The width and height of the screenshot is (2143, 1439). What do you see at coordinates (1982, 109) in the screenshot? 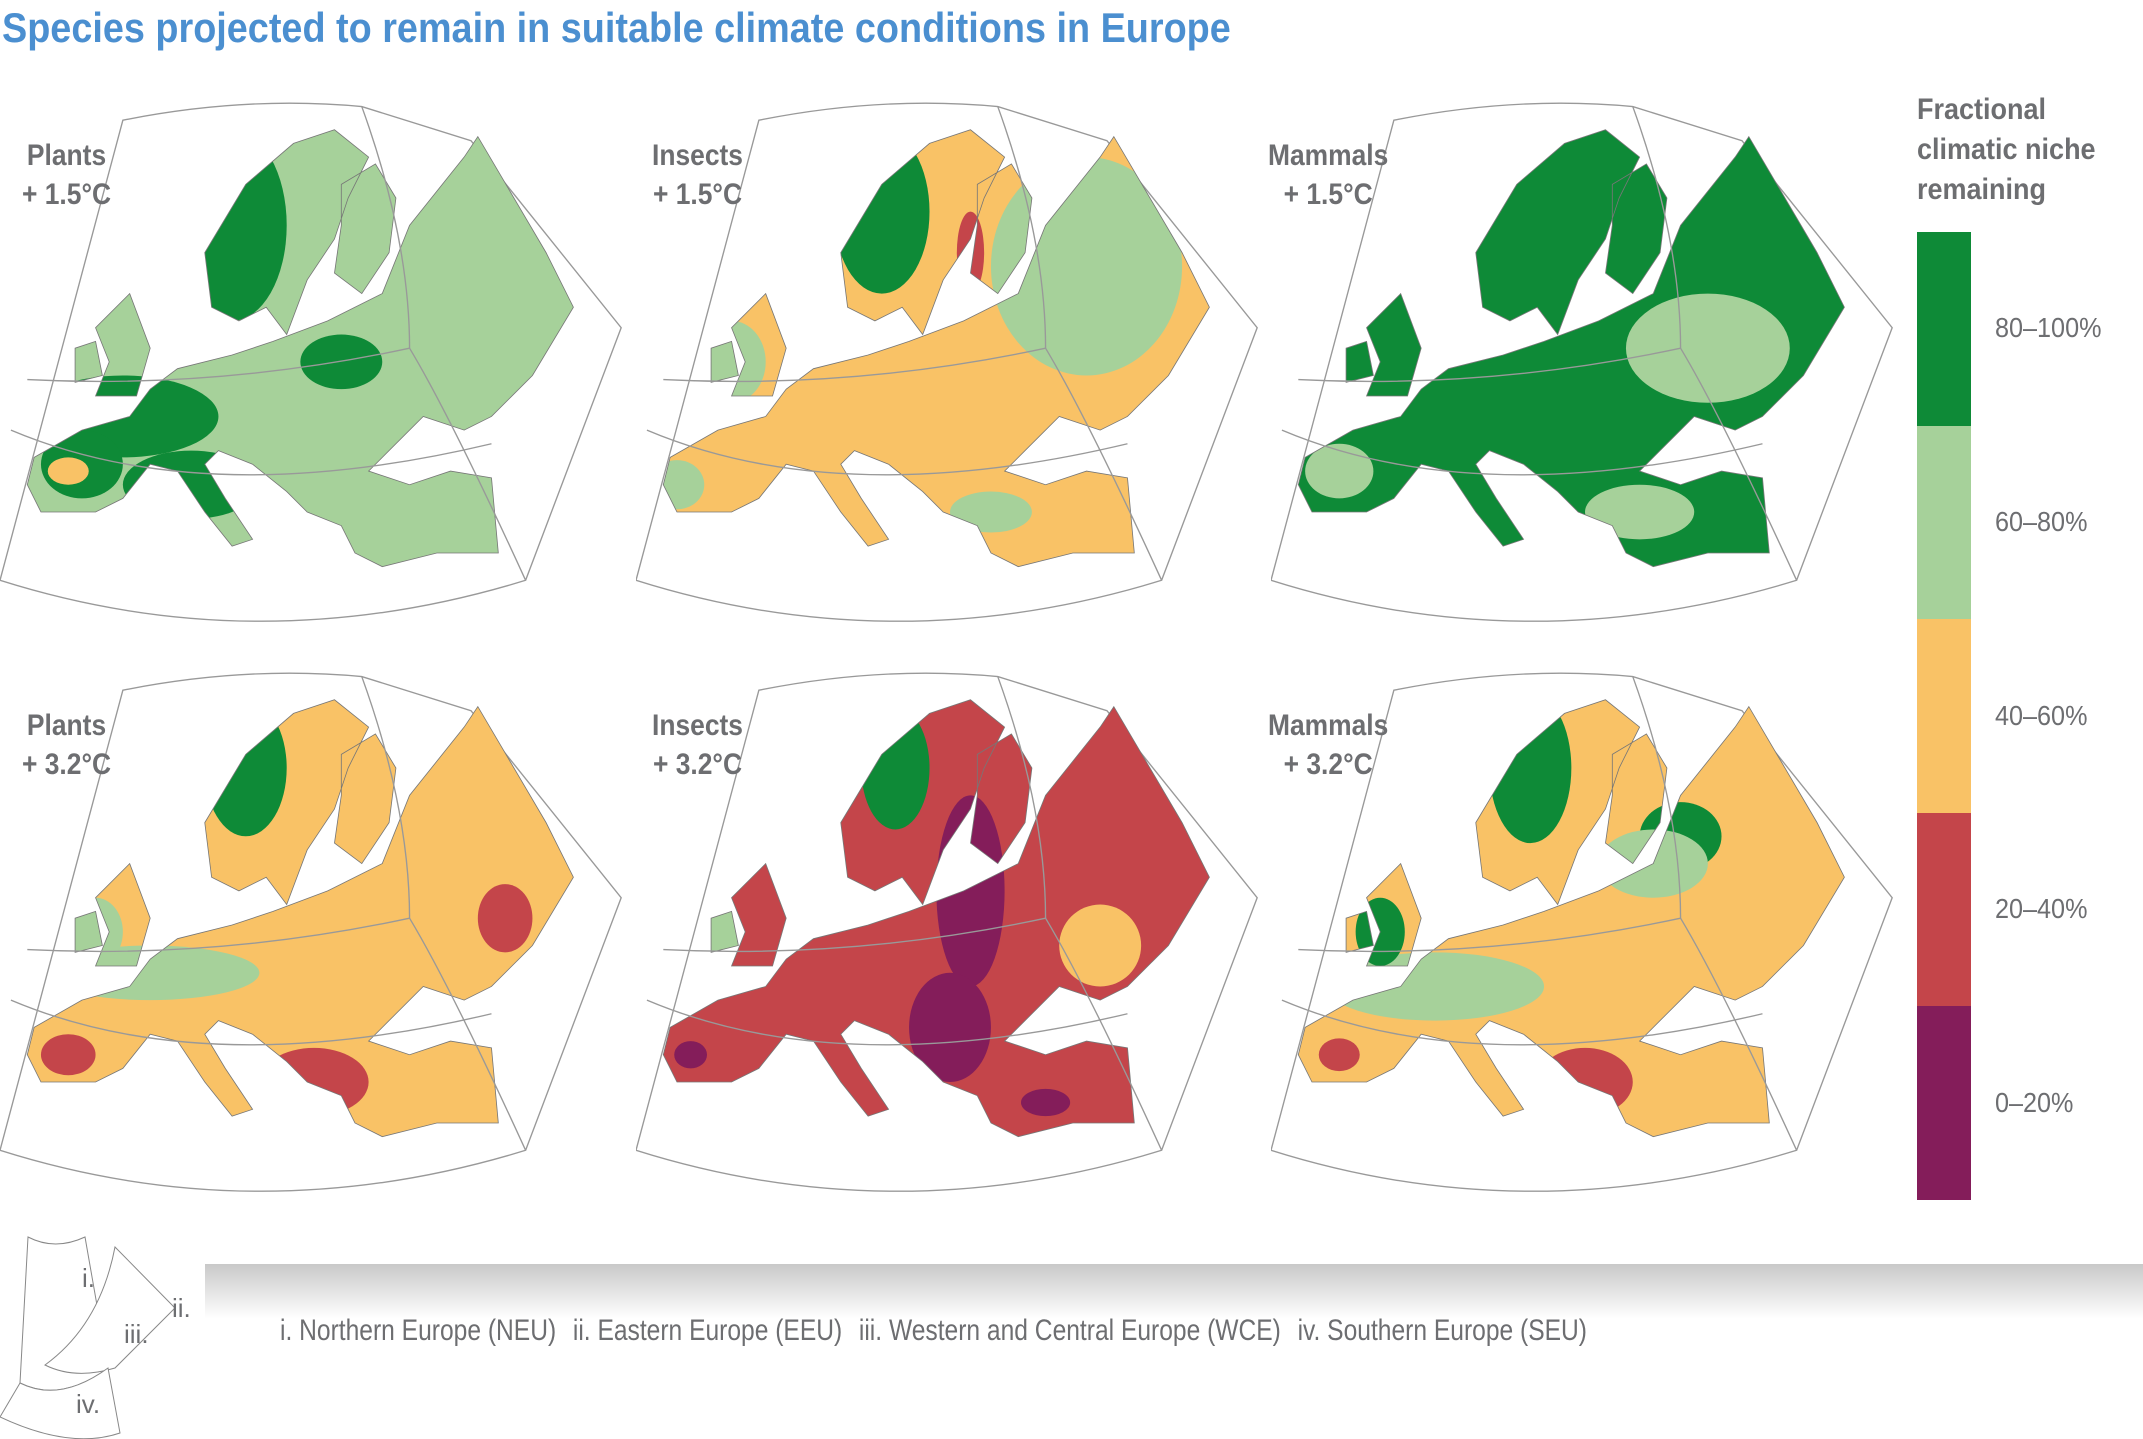
I see `legend-title-line: Fractional` at bounding box center [1982, 109].